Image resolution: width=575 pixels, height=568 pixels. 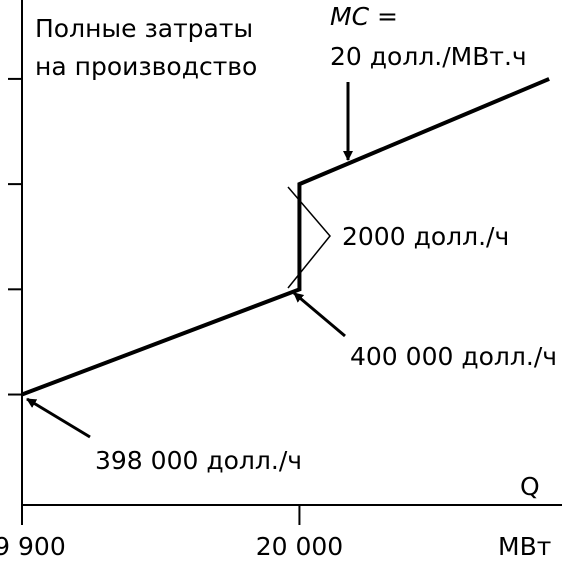 What do you see at coordinates (299, 546) in the screenshot?
I see `x-tick-label: 20 000` at bounding box center [299, 546].